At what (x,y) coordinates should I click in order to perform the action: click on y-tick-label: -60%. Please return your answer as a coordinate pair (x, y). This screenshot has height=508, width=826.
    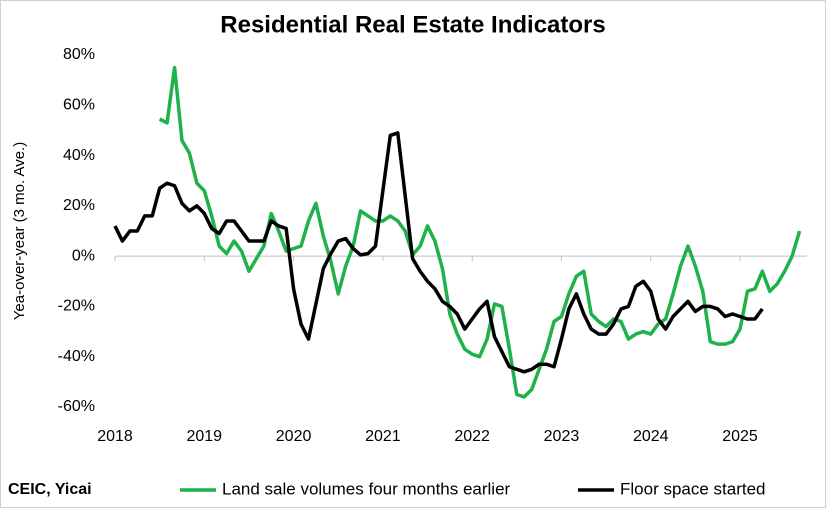
    Looking at the image, I should click on (76, 406).